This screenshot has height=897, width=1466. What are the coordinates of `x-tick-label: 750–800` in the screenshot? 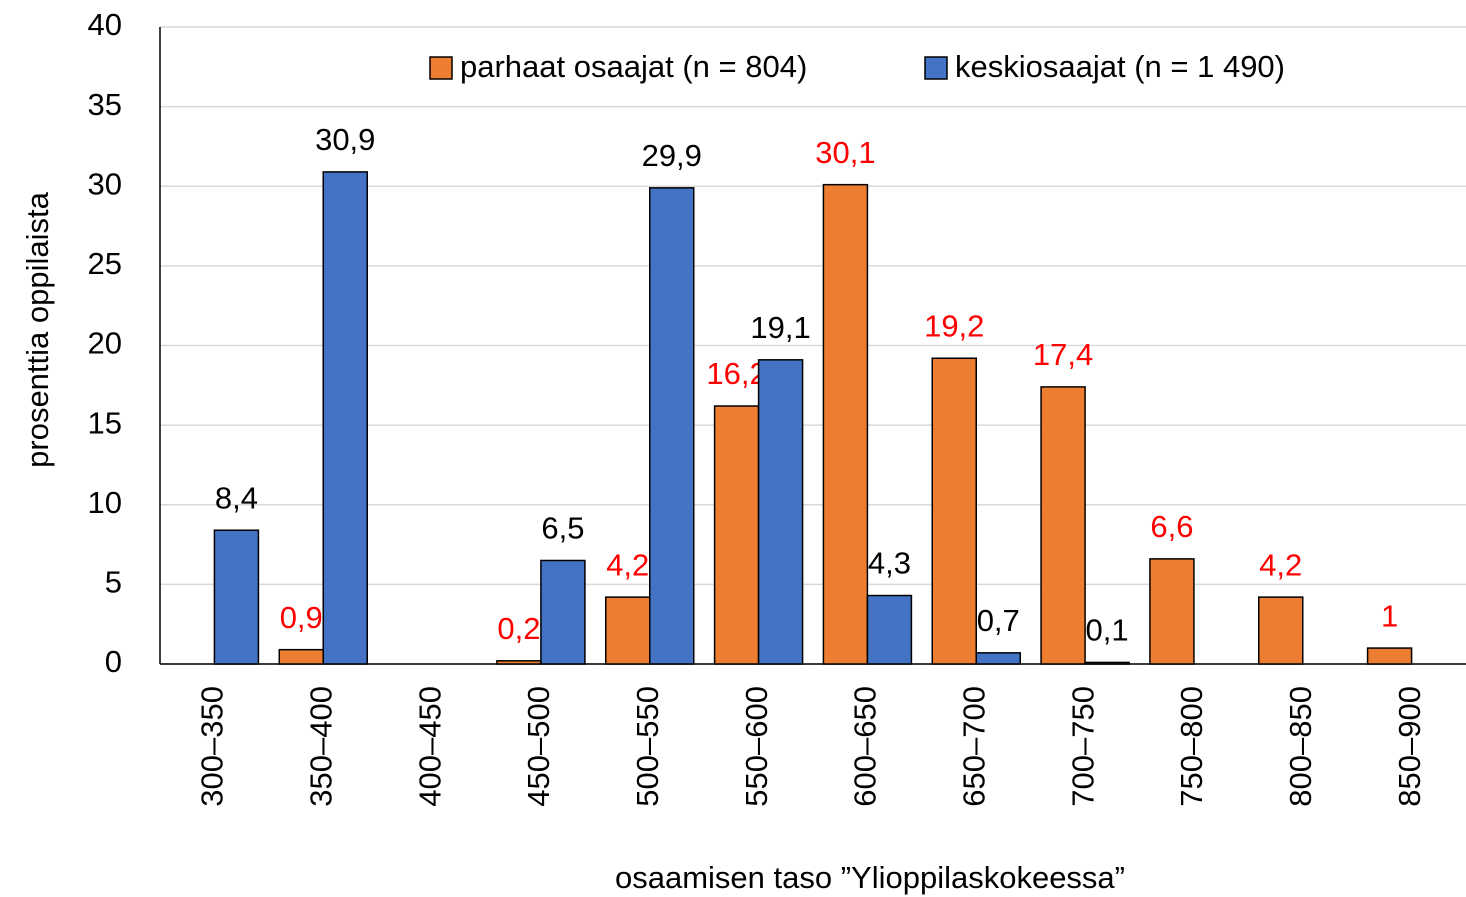 It's located at (1191, 746).